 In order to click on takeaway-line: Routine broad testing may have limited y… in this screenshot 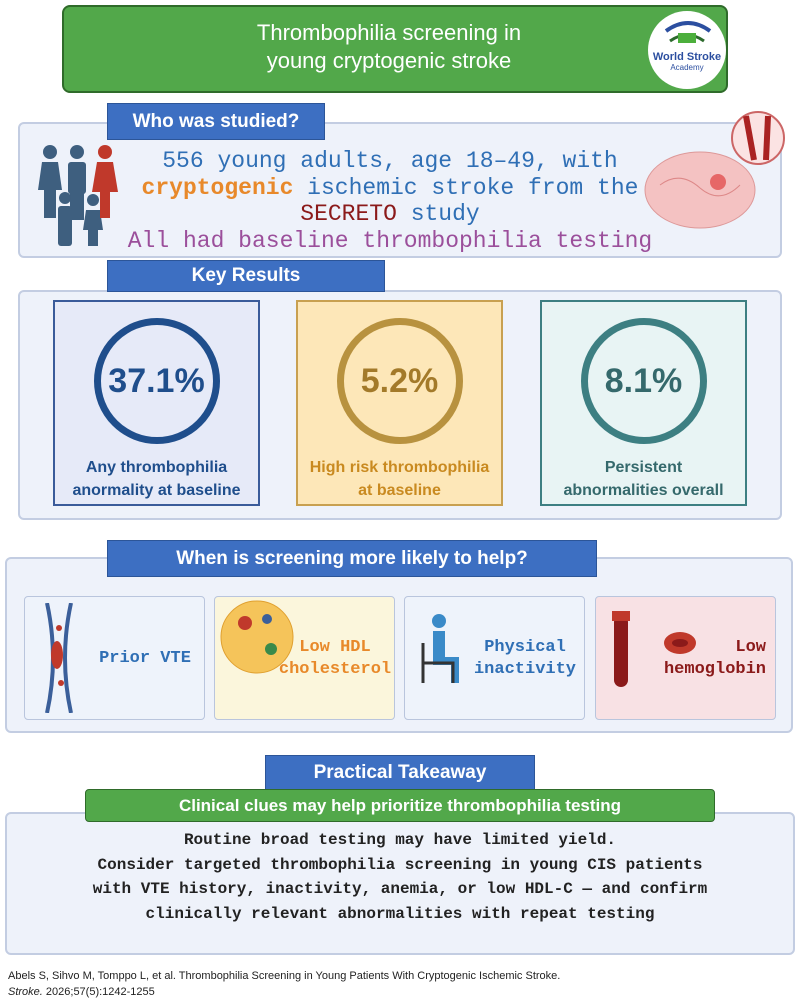, I will do `click(400, 840)`.